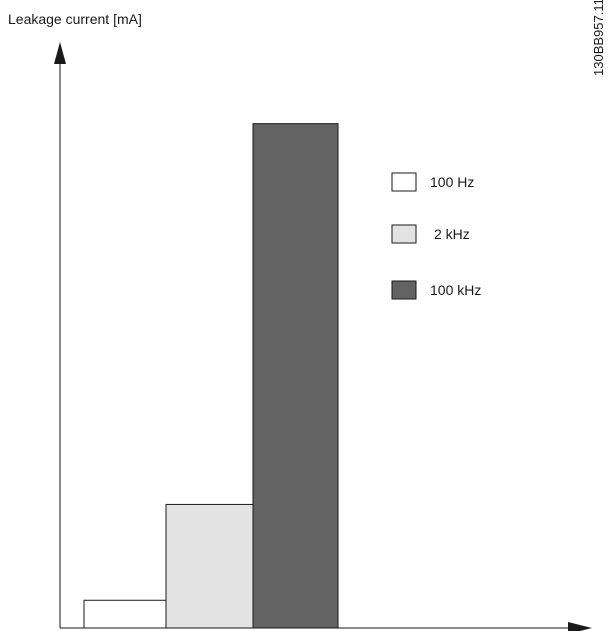 The width and height of the screenshot is (613, 631). I want to click on legend-swatch-2-khz, so click(404, 234).